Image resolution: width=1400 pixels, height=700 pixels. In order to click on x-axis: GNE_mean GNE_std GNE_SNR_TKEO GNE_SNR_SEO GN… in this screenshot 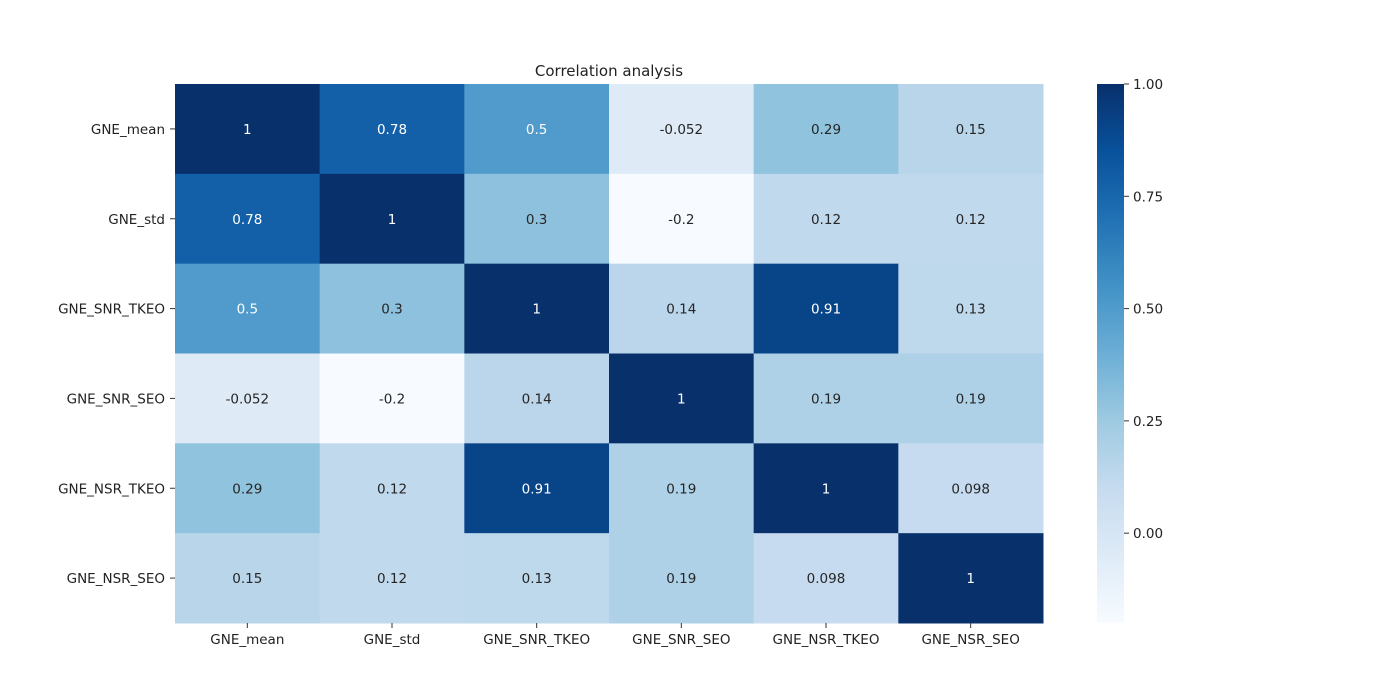, I will do `click(615, 635)`.